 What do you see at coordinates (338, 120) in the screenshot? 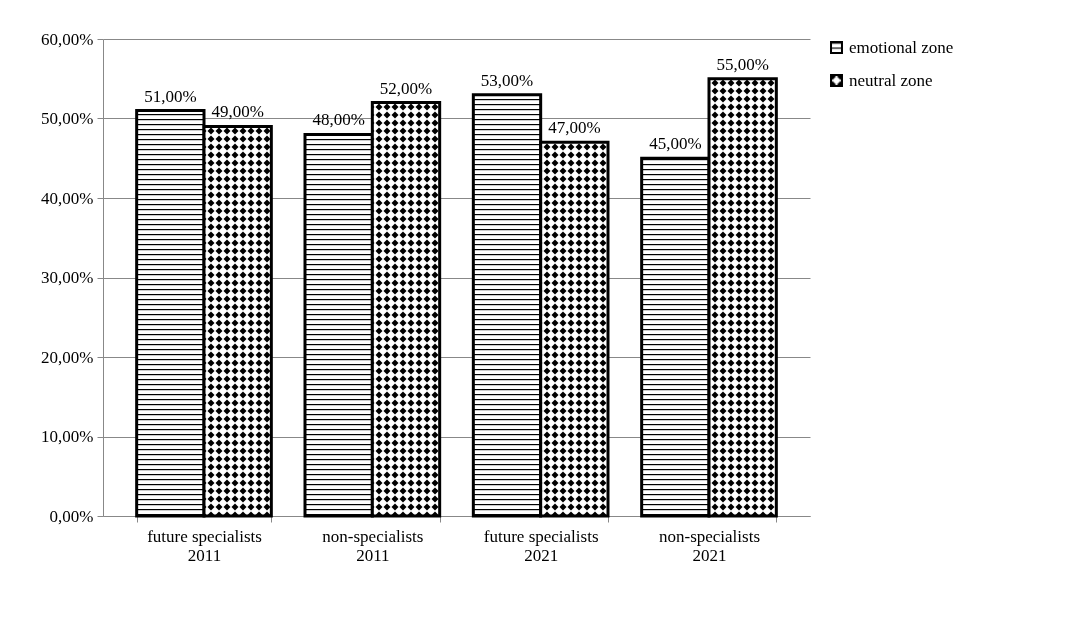
I see `data-label: 48,00%` at bounding box center [338, 120].